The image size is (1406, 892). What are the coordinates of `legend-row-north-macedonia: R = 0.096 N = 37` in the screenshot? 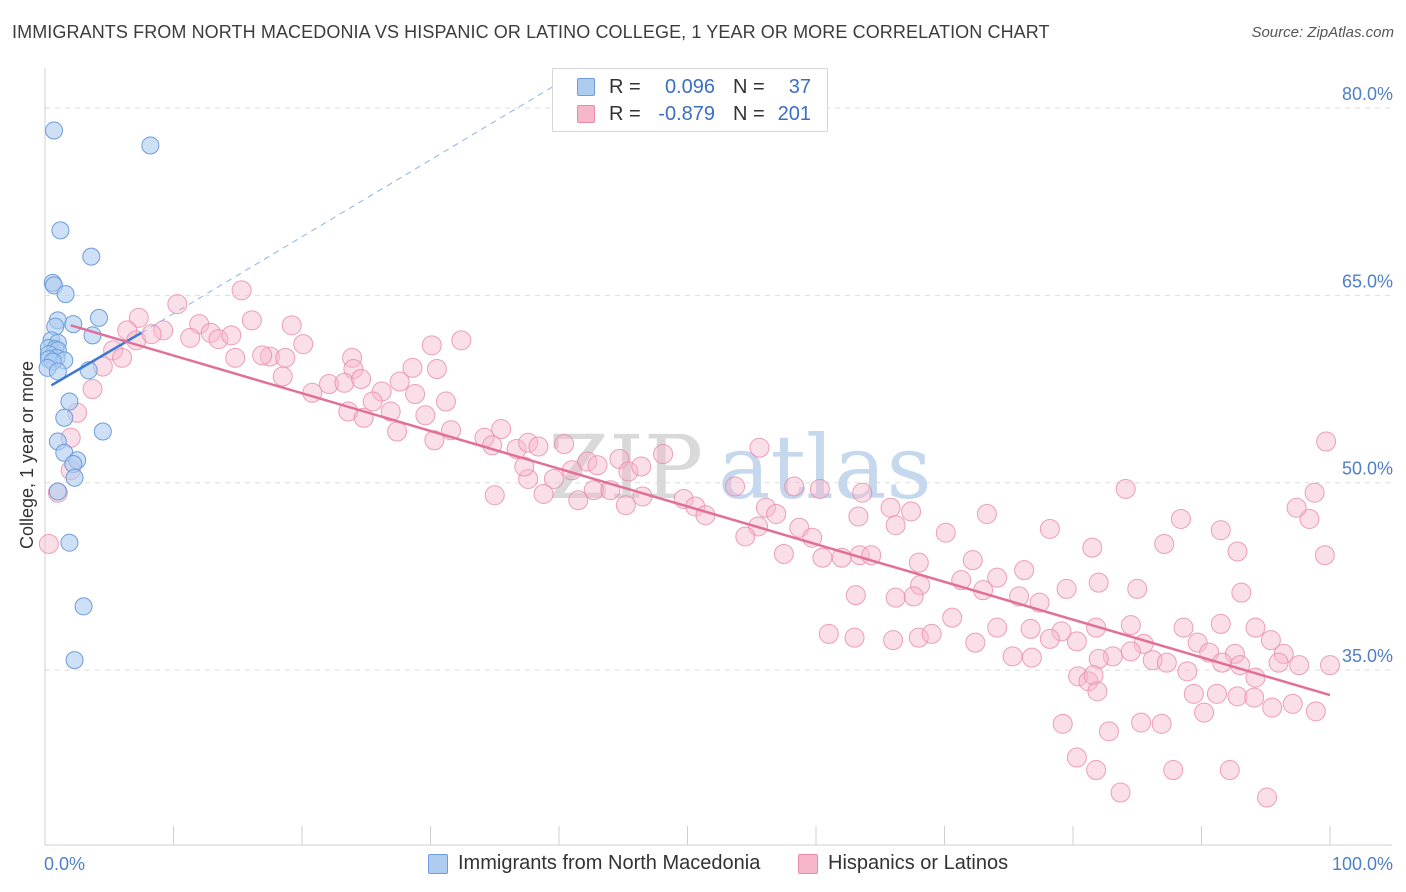 It's located at (694, 87).